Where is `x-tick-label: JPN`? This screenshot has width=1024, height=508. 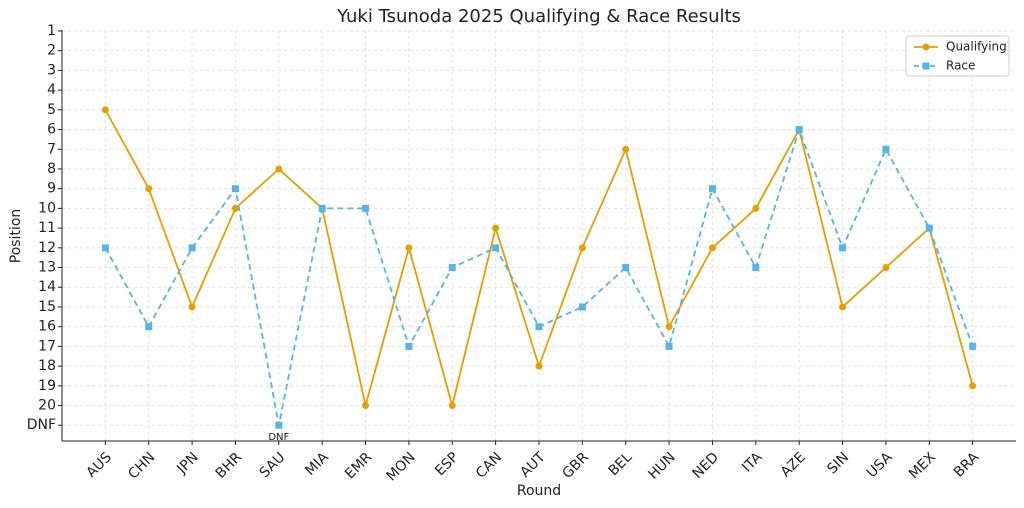 x-tick-label: JPN is located at coordinates (187, 463).